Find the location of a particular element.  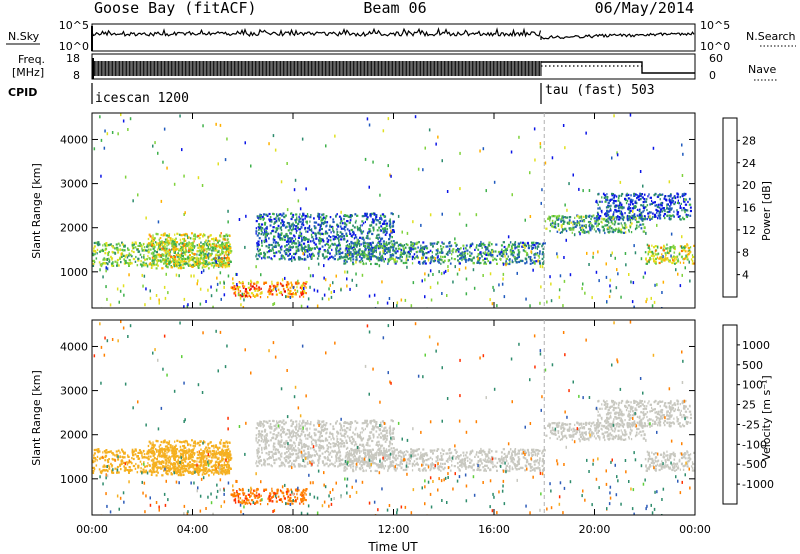

colorbar-tick-label: -25 is located at coordinates (751, 424).